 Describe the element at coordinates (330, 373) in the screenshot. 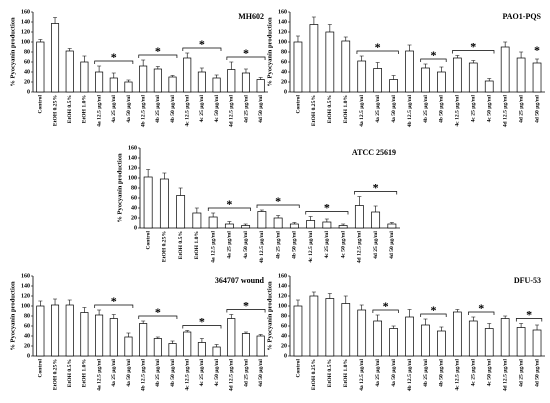

I see `x-tick-label: EtOH 0.5%` at that location.